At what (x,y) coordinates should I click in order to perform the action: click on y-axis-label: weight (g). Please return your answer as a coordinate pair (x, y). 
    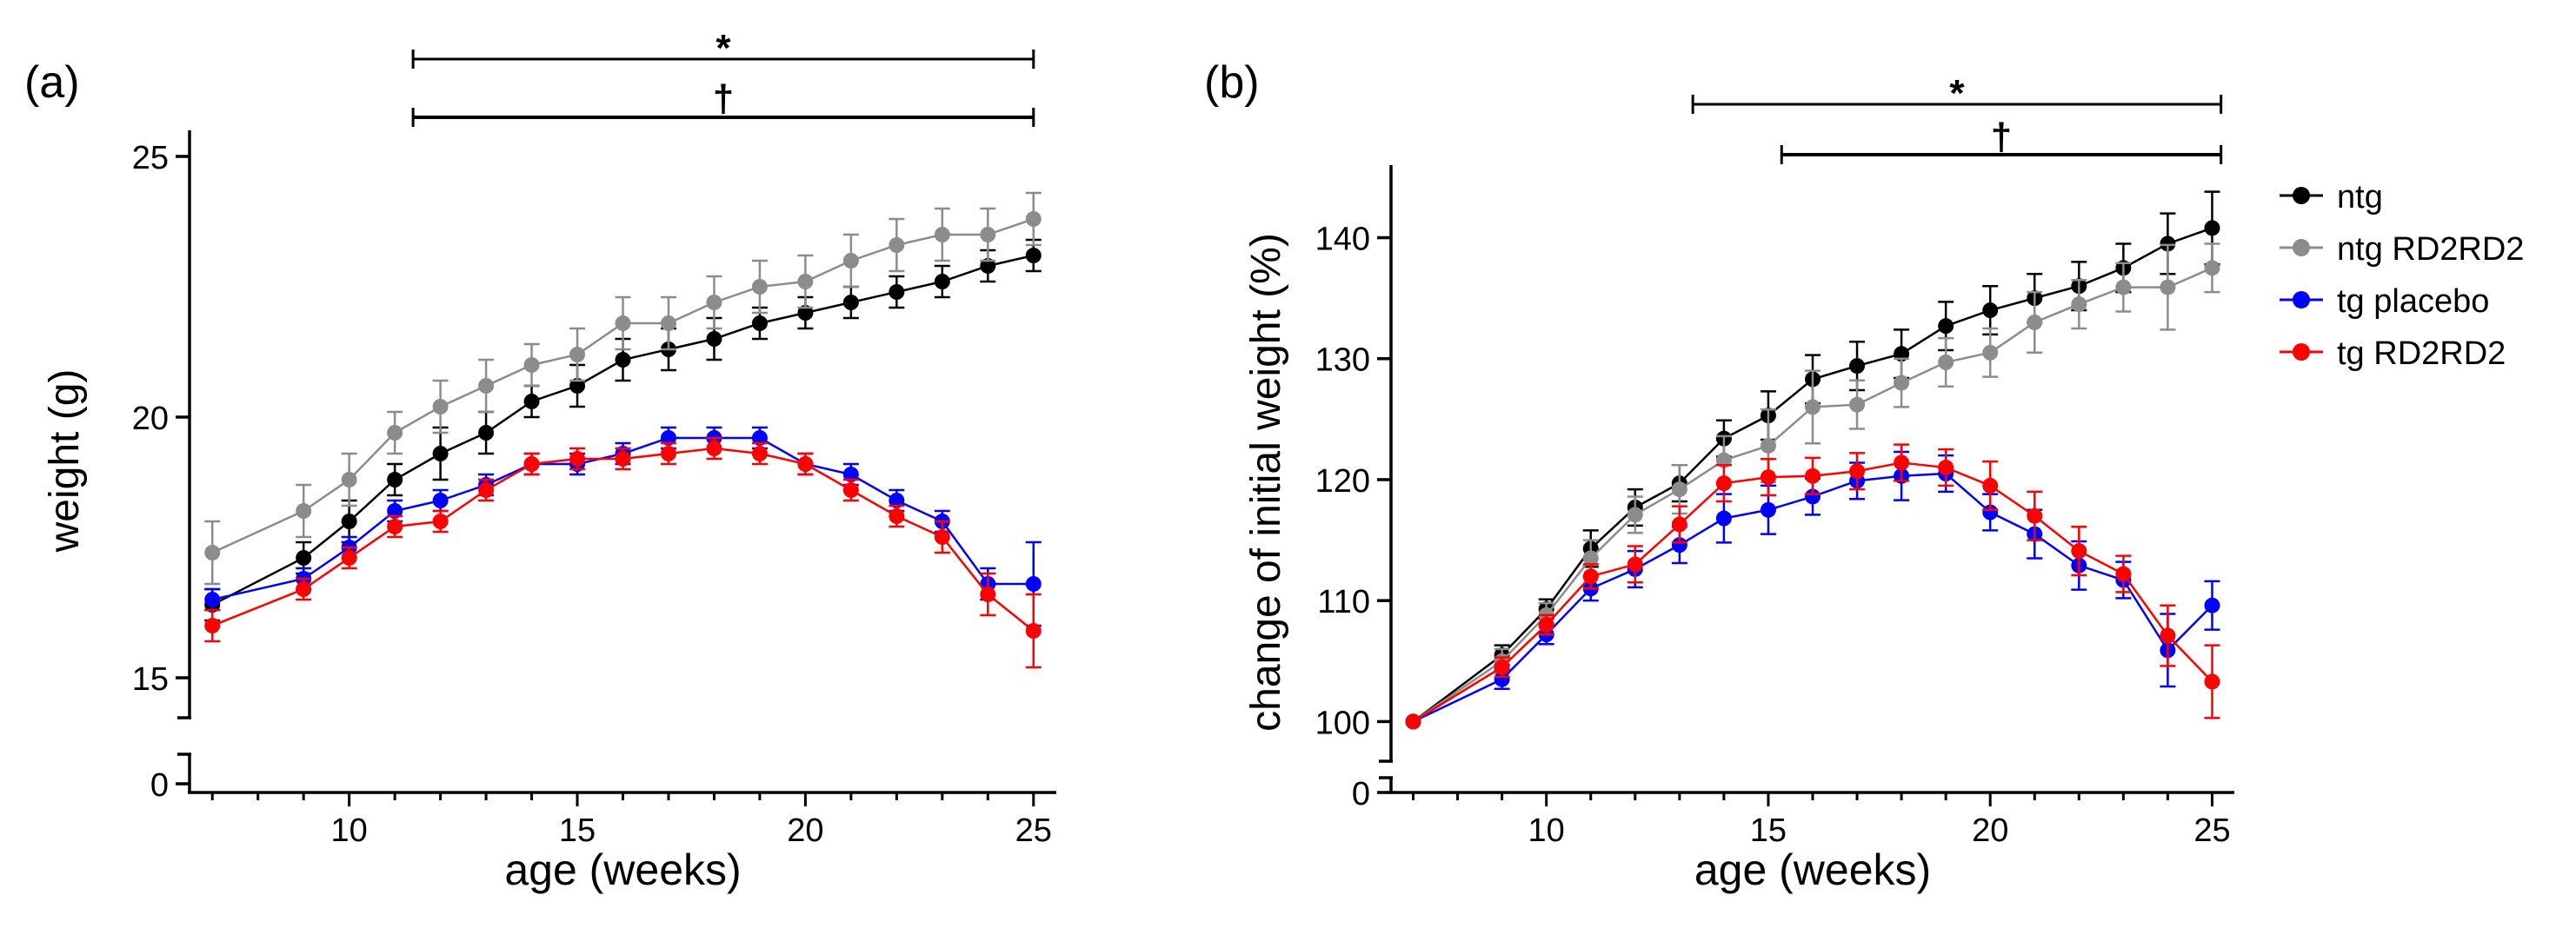
    Looking at the image, I should click on (65, 462).